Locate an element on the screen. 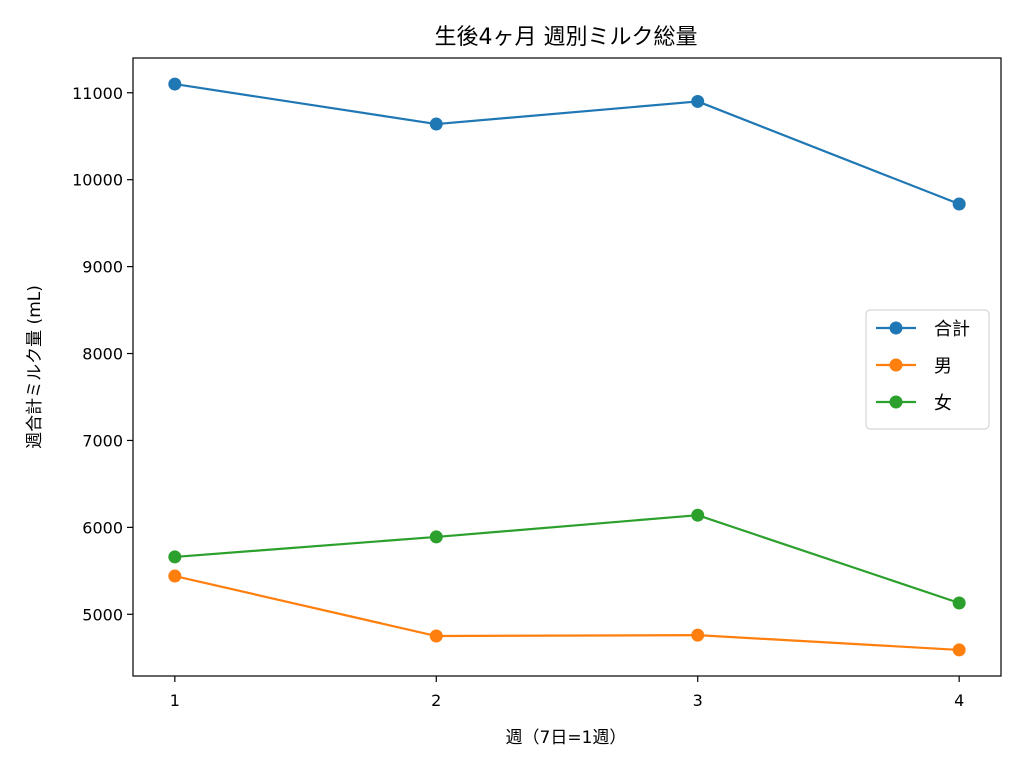 Image resolution: width=1024 pixels, height=772 pixels. legend-label: 男 is located at coordinates (943, 366).